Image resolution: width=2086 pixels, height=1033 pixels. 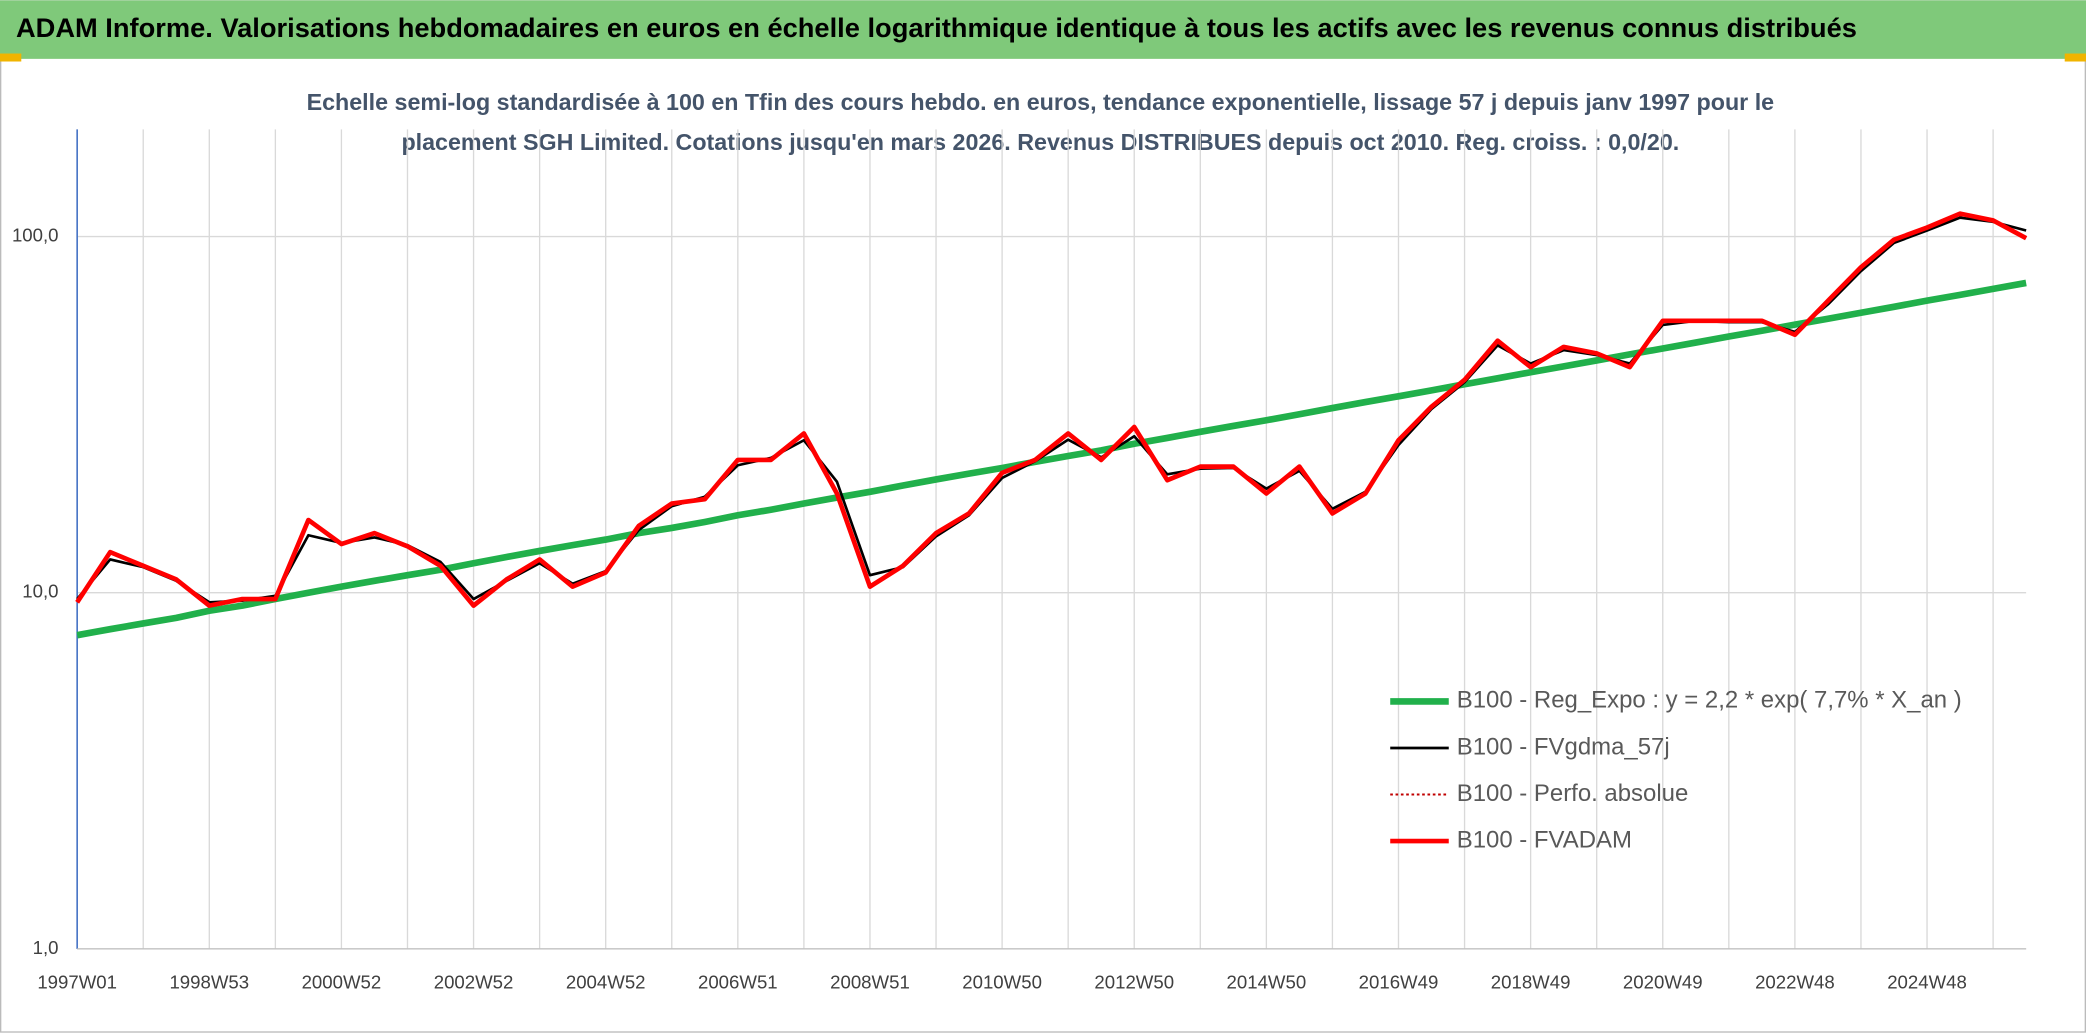 I want to click on x-tick-label: 2012W50, so click(x=1134, y=981).